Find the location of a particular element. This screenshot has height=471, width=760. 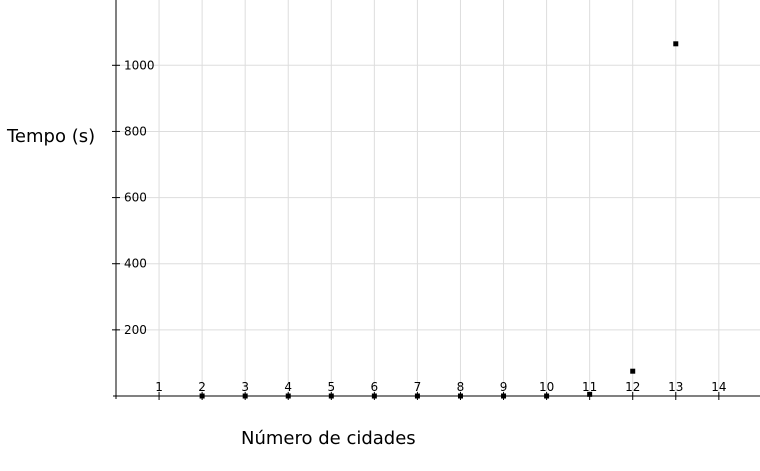

x-tick-label: 7 is located at coordinates (418, 387).